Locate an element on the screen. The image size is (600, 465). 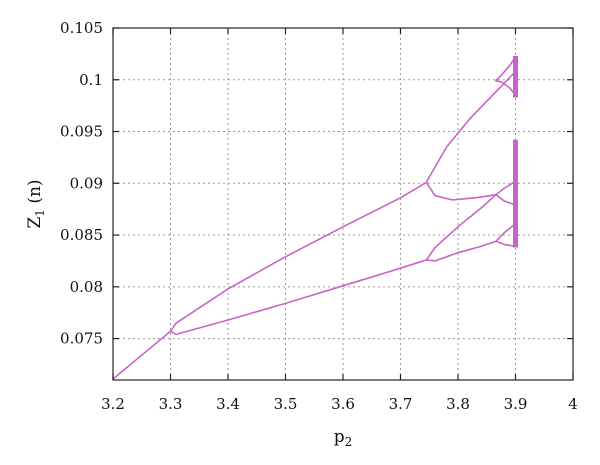
y-tick-label: 0.09 is located at coordinates (86, 183).